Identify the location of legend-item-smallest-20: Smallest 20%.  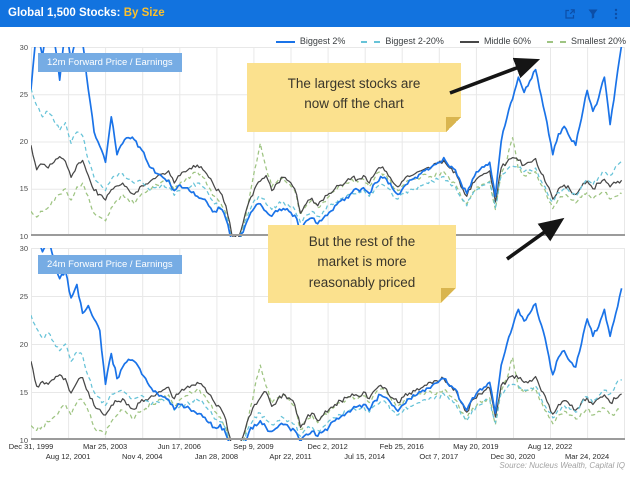
(586, 41).